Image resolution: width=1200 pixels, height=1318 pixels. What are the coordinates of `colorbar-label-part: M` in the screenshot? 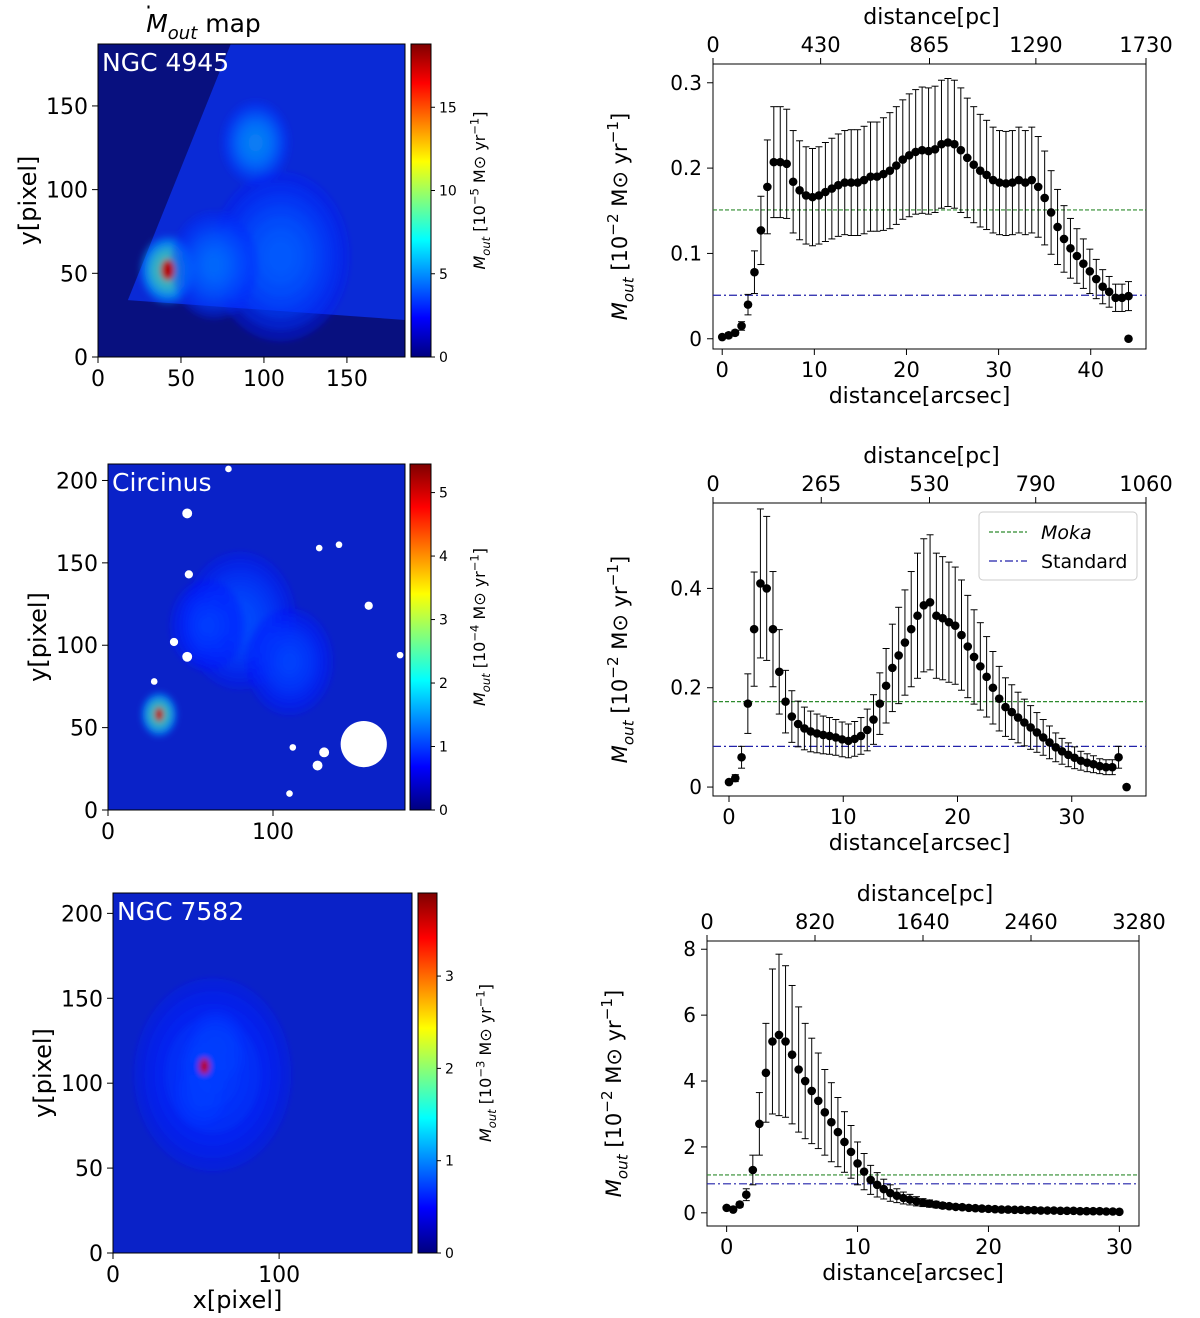 It's located at (485, 1135).